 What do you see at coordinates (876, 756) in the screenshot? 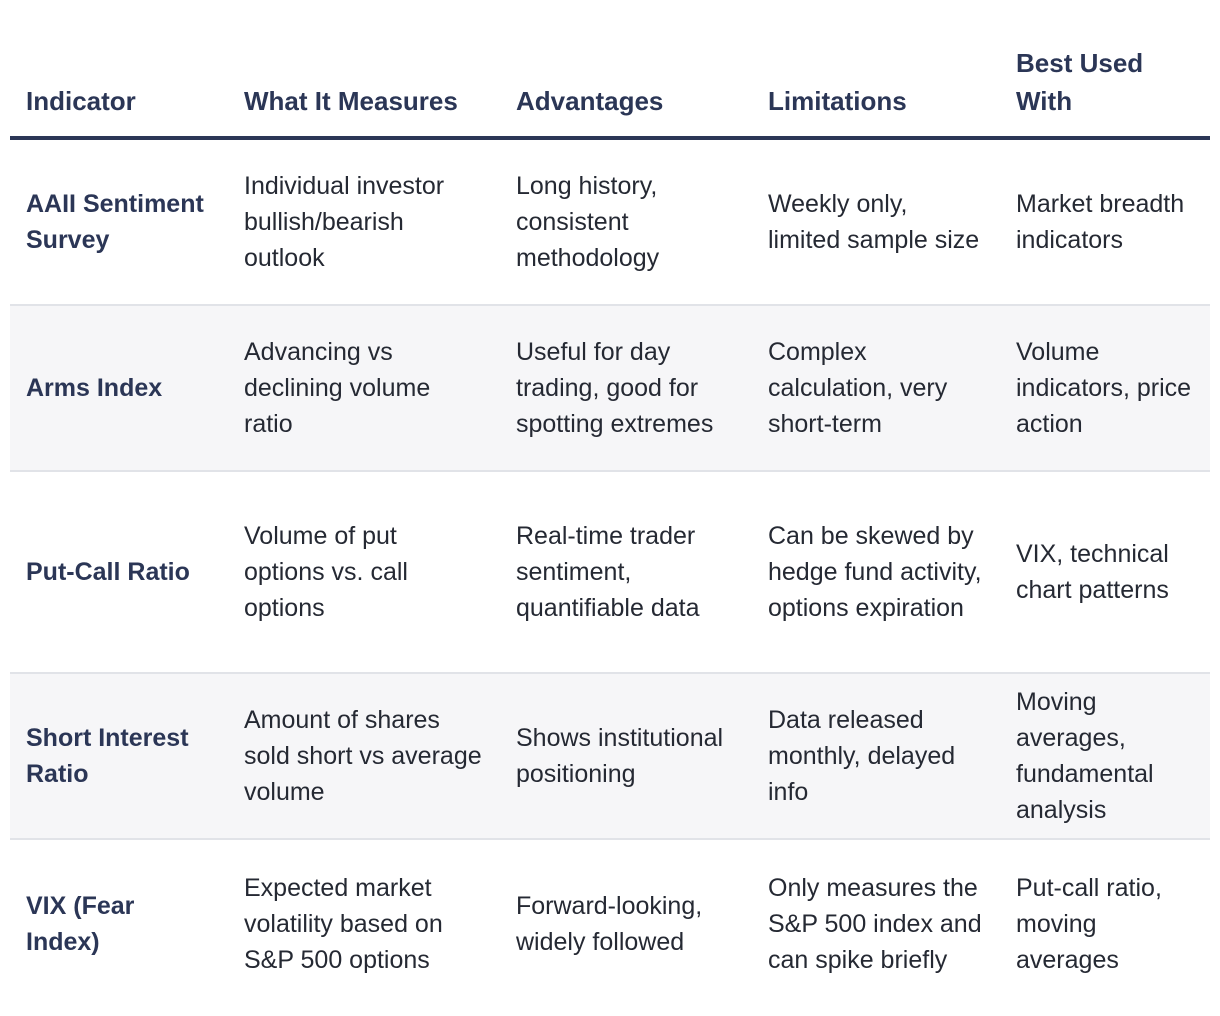
I see `limitations-cell: Data released monthly, delayed info` at bounding box center [876, 756].